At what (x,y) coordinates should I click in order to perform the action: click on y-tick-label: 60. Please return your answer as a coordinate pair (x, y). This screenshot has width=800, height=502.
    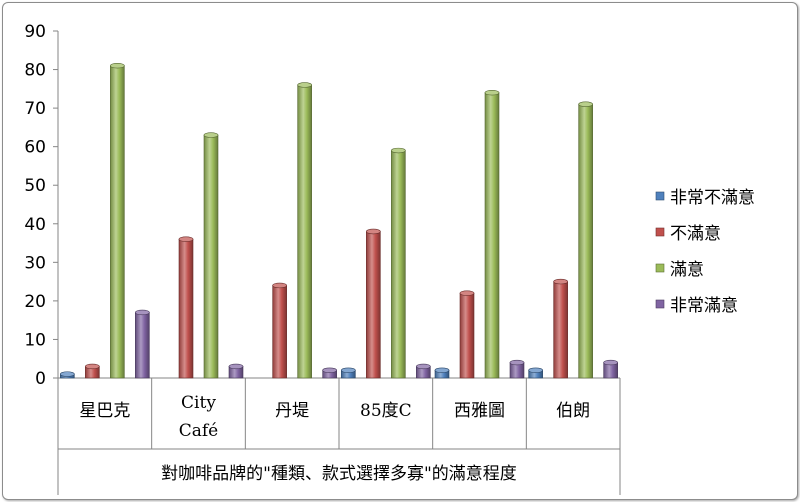
    Looking at the image, I should click on (35, 148).